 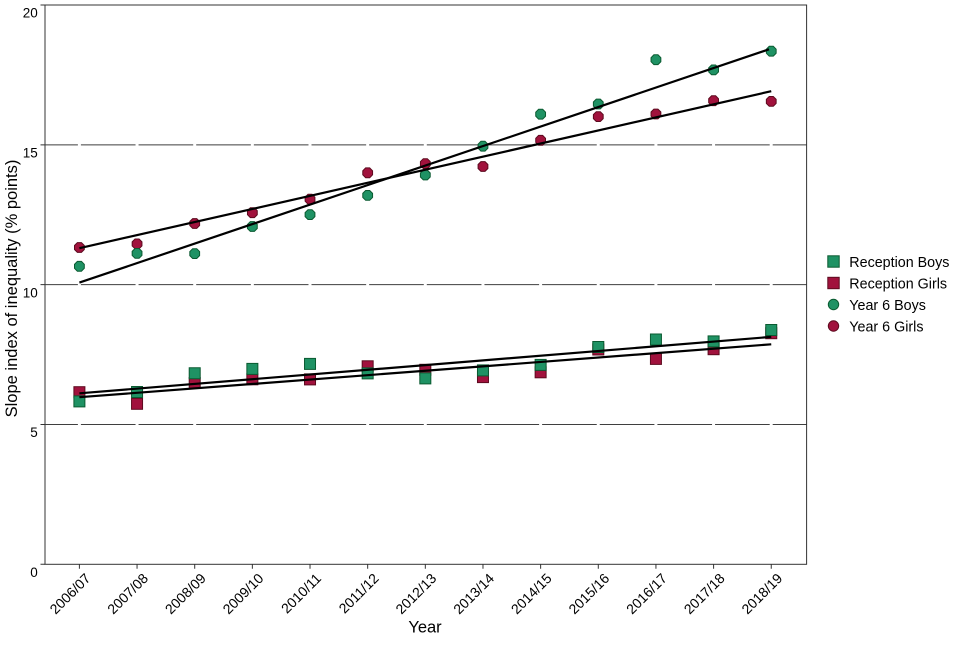 What do you see at coordinates (12, 289) in the screenshot?
I see `svg-text:Slope index of inequality (% p: Slope index of inequality (% points)` at bounding box center [12, 289].